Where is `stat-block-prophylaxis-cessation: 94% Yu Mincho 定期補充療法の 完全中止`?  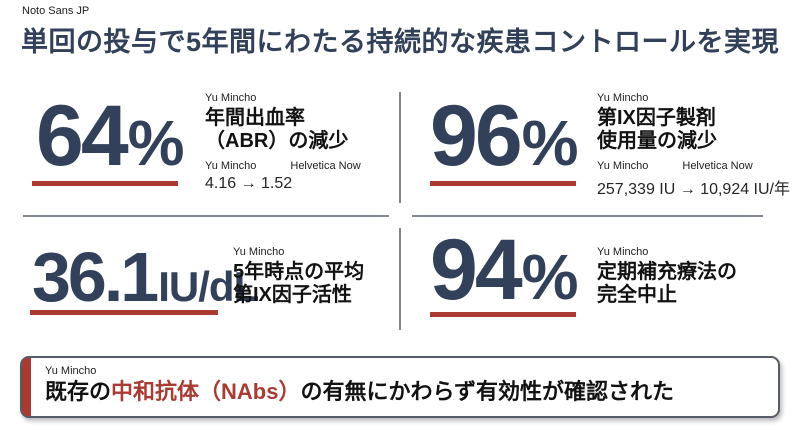 stat-block-prophylaxis-cessation: 94% Yu Mincho 定期補充療法の 完全中止 is located at coordinates (610, 281).